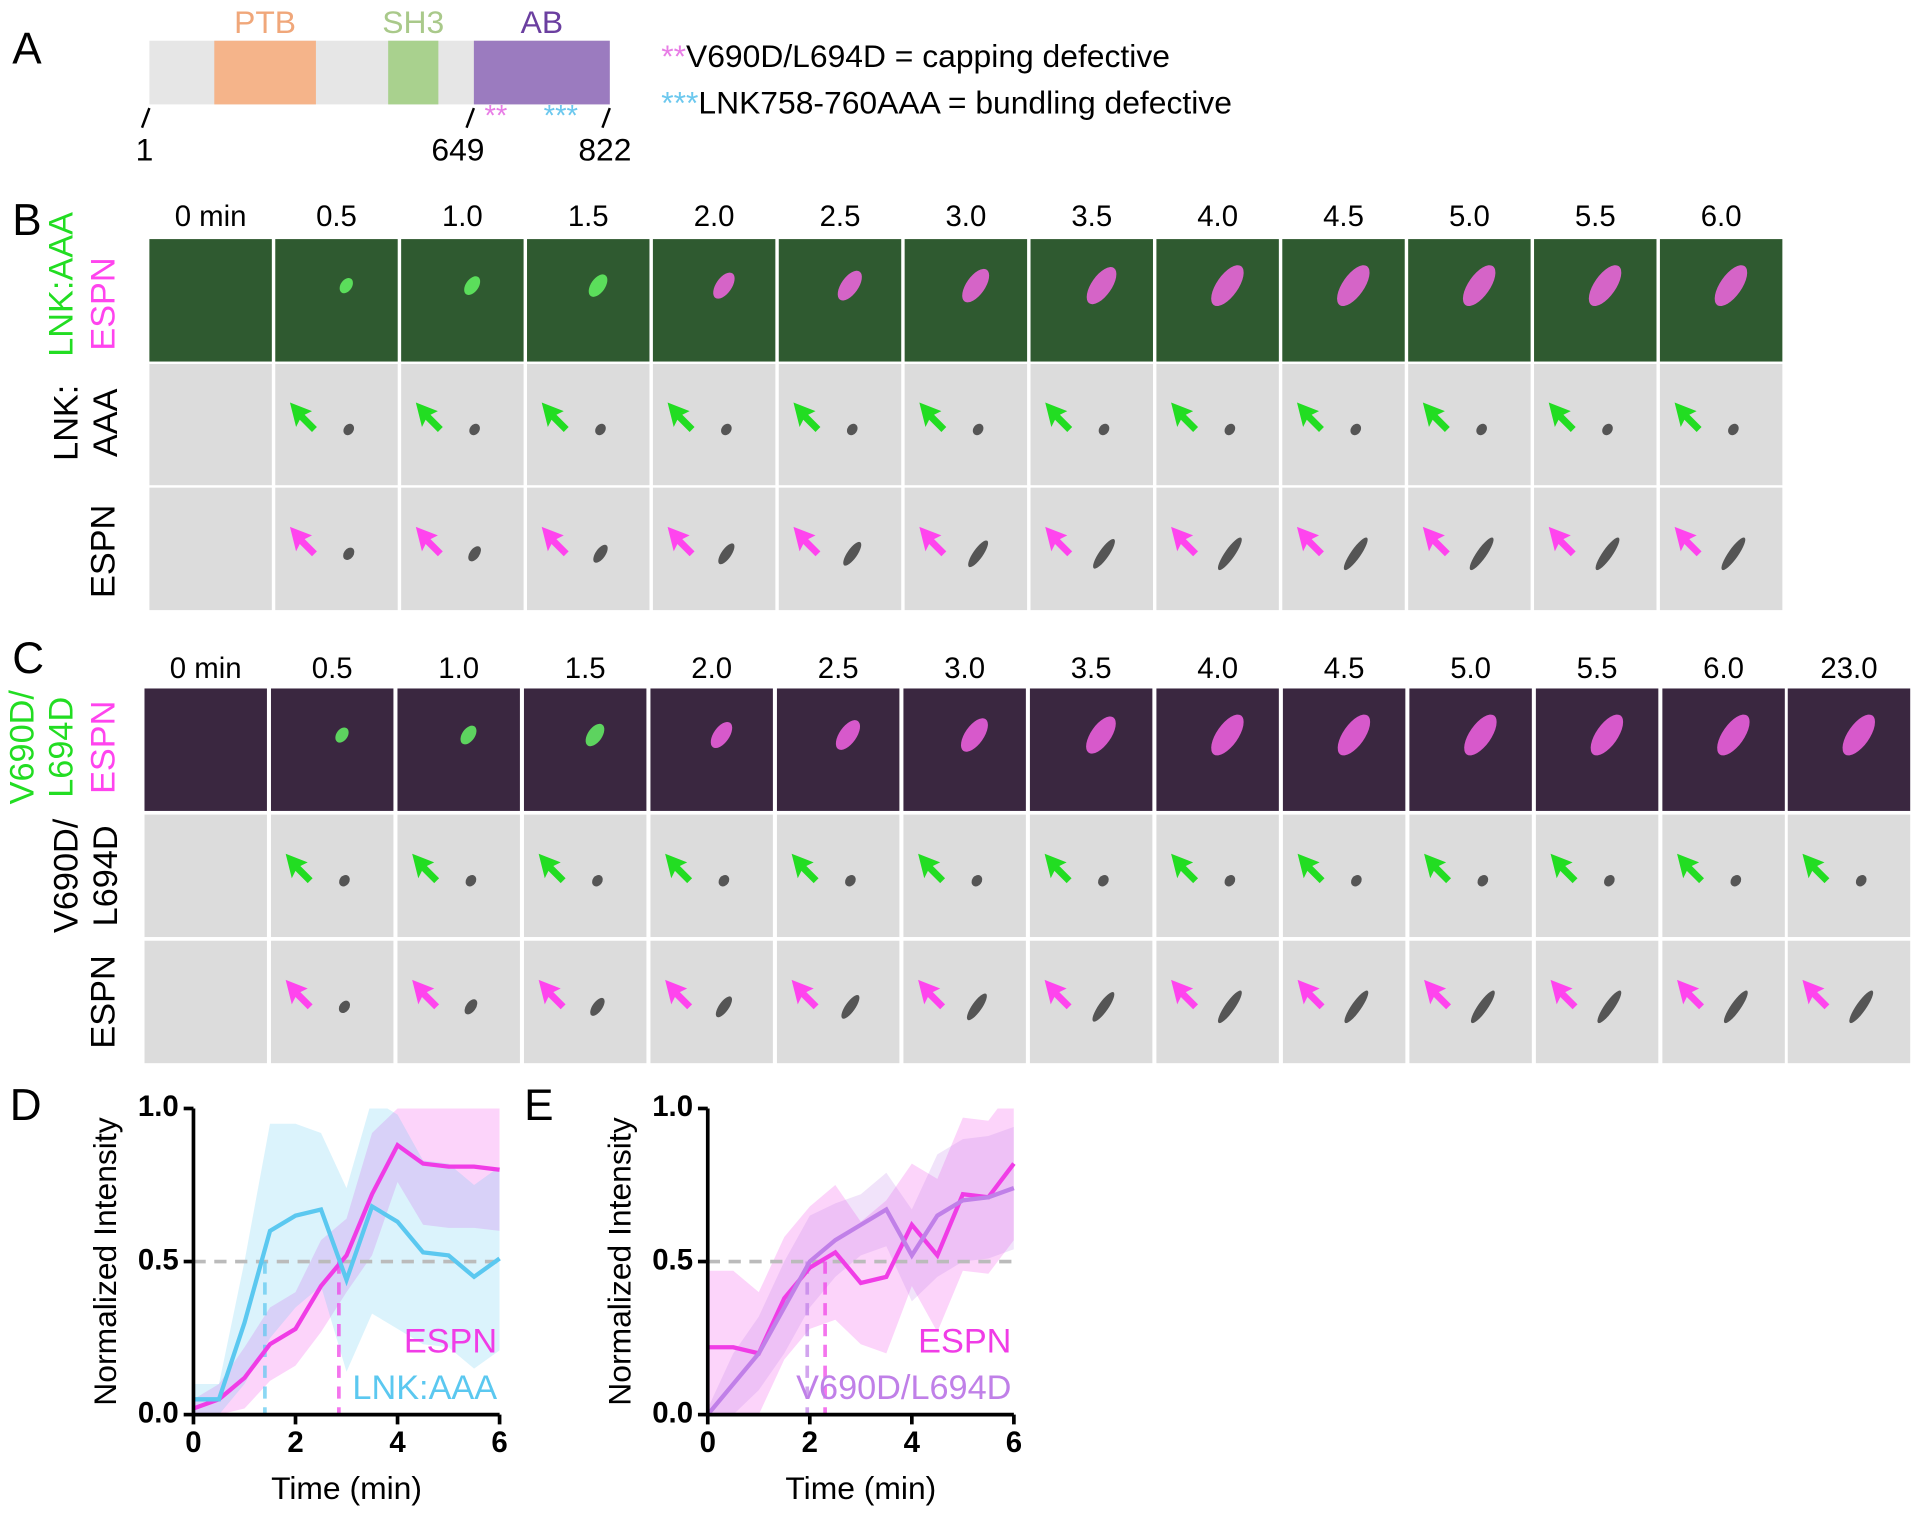  Describe the element at coordinates (1597, 668) in the screenshot. I see `label: 5.5` at that location.